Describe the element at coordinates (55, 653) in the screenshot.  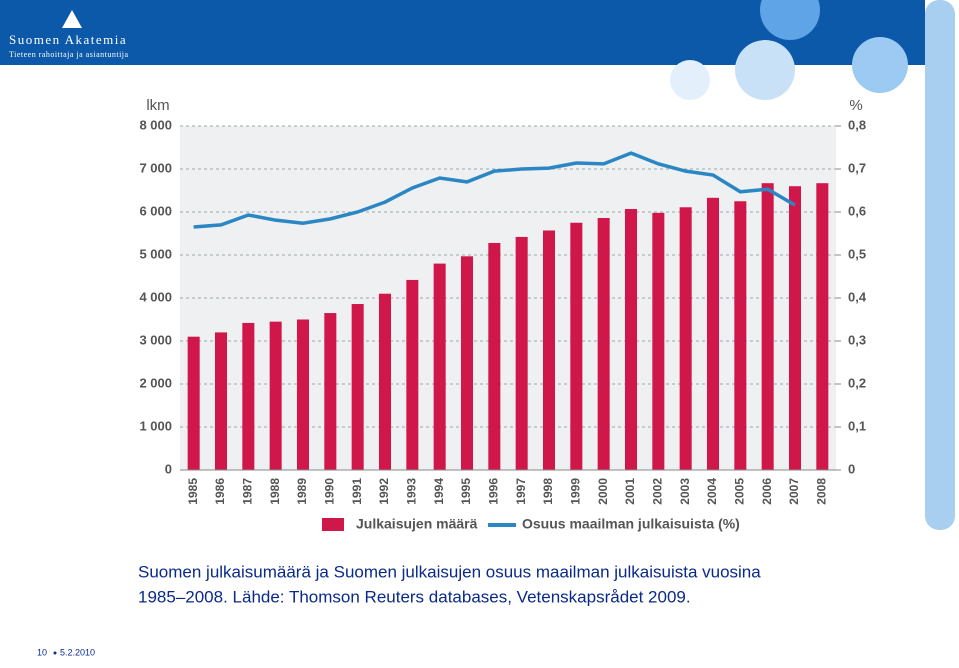
I see `separator` at that location.